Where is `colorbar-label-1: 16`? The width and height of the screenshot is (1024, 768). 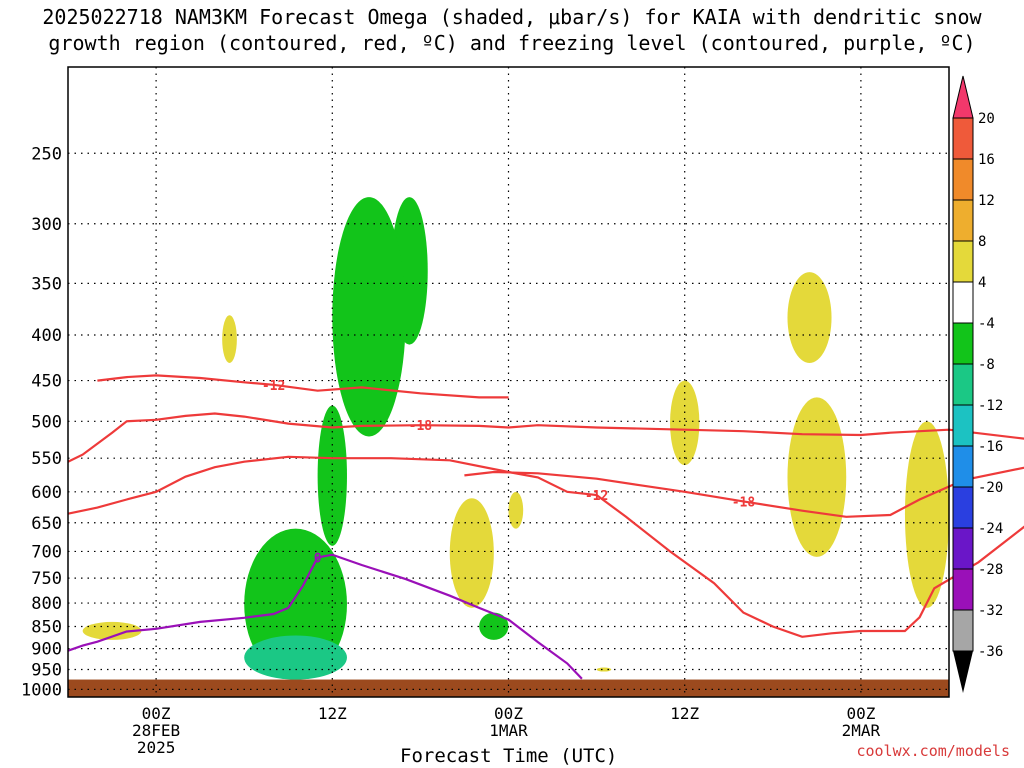 colorbar-label-1: 16 is located at coordinates (986, 160).